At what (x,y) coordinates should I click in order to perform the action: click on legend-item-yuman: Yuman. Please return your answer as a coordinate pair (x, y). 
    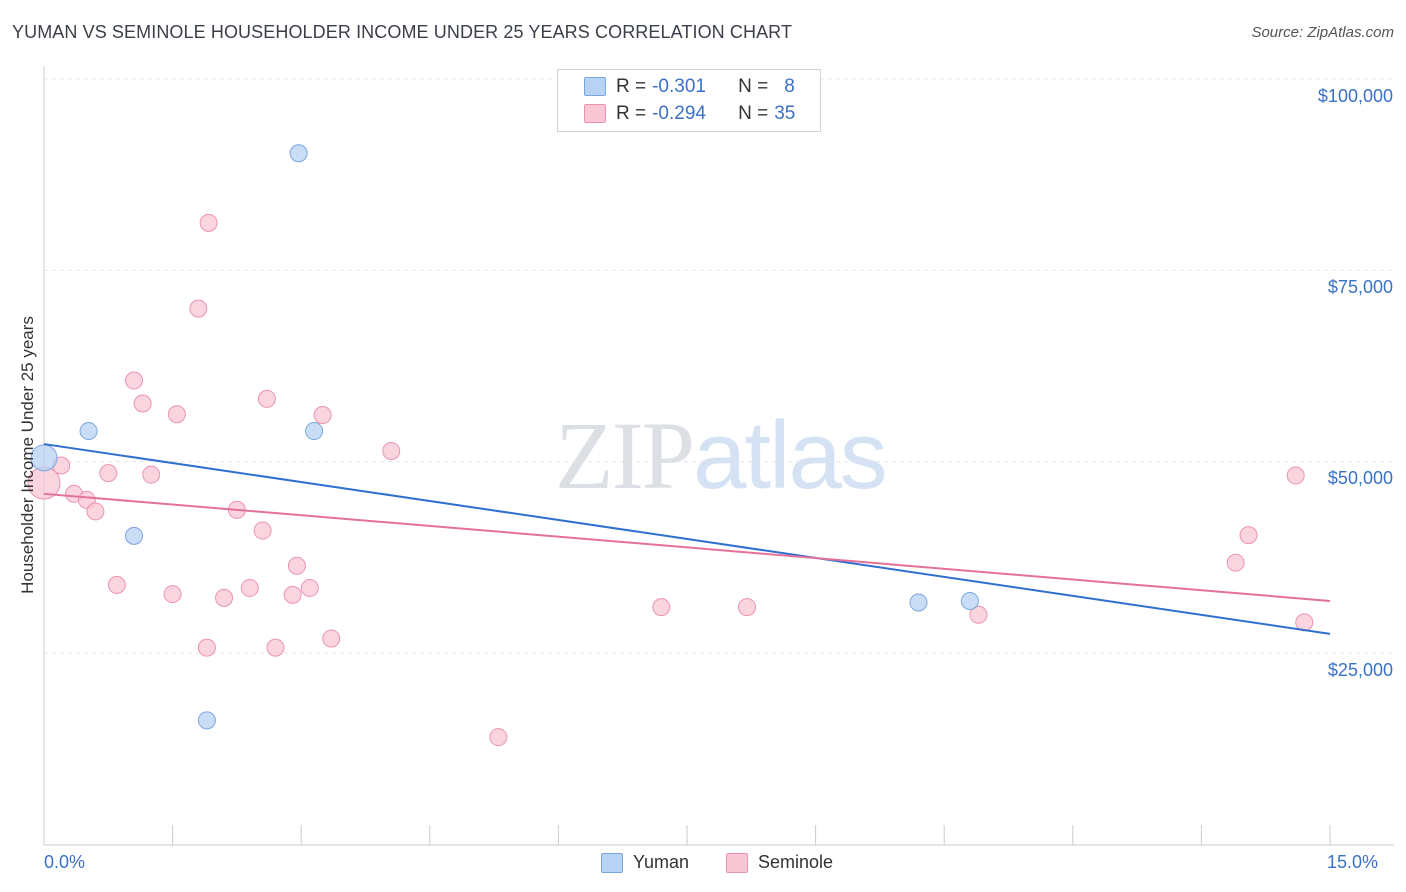
    Looking at the image, I should click on (645, 862).